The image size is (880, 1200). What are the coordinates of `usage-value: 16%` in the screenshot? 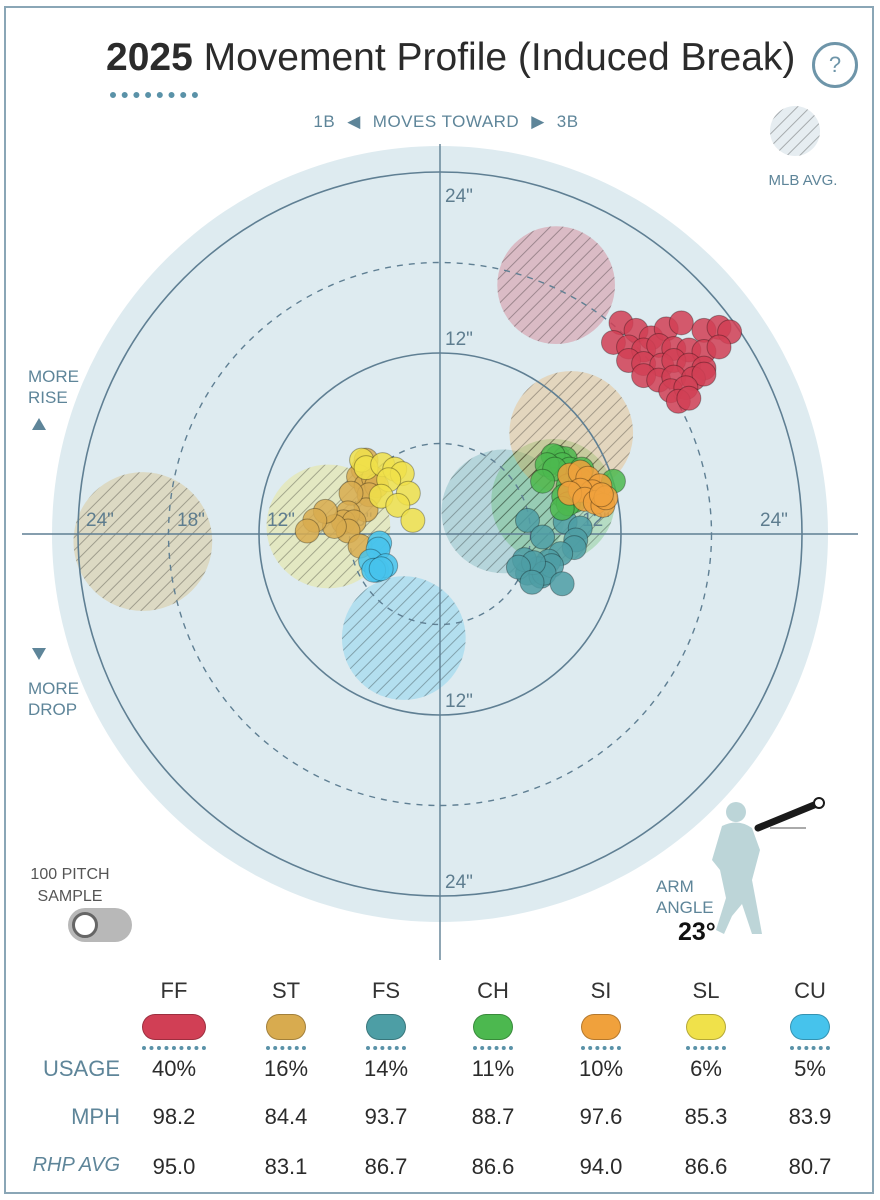 It's located at (286, 1068).